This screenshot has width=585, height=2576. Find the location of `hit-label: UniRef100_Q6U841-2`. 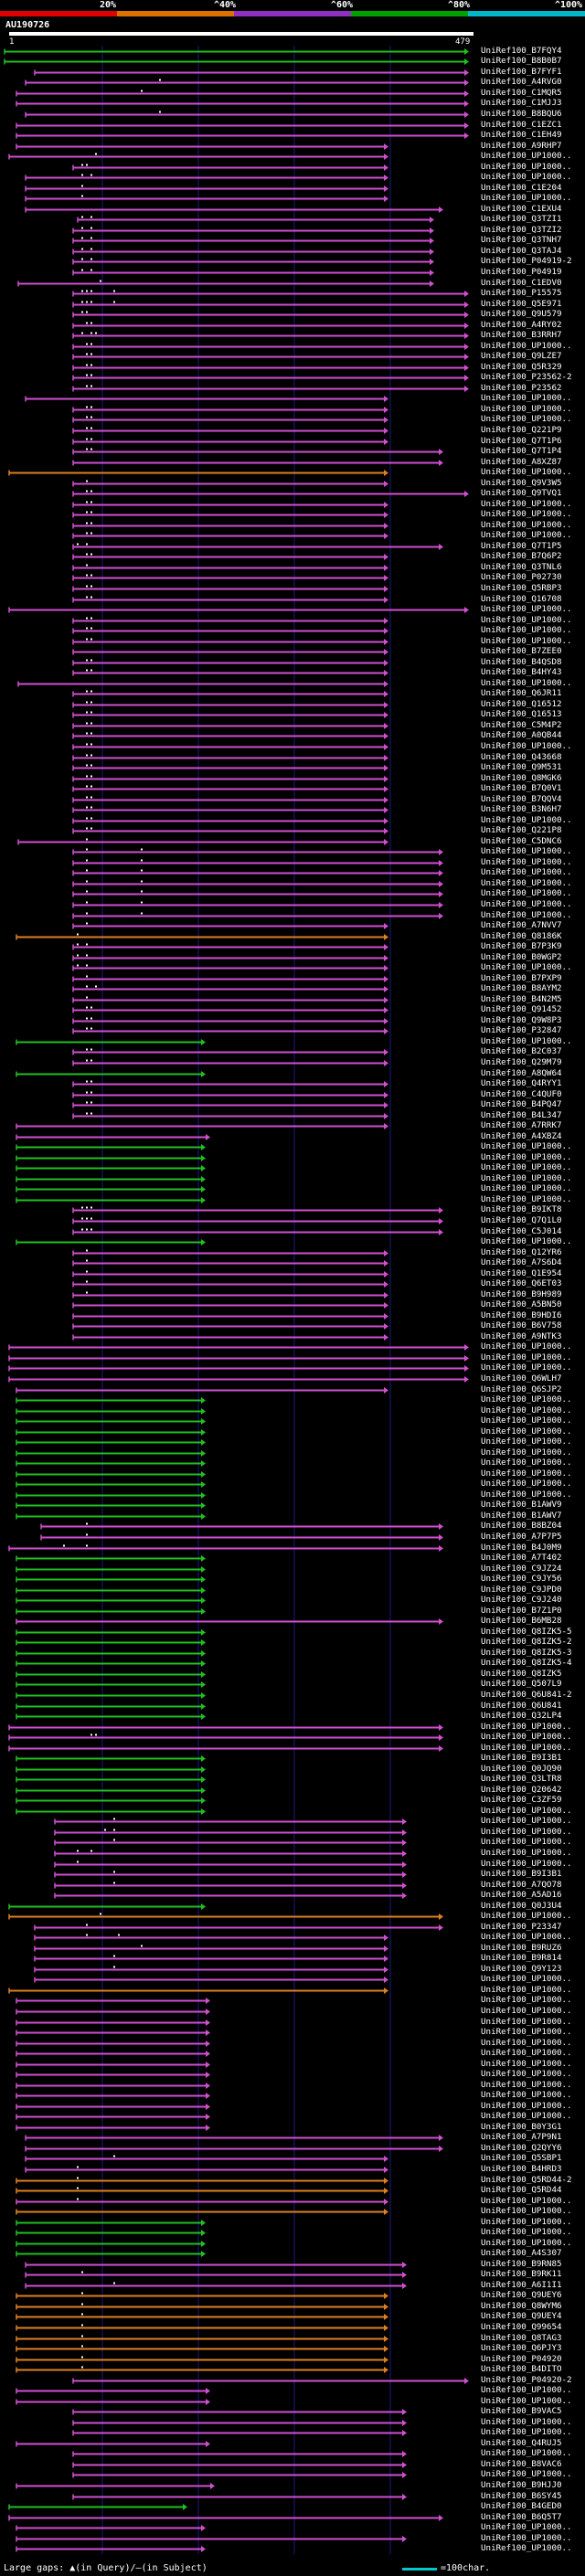

hit-label: UniRef100_Q6U841-2 is located at coordinates (527, 1695).